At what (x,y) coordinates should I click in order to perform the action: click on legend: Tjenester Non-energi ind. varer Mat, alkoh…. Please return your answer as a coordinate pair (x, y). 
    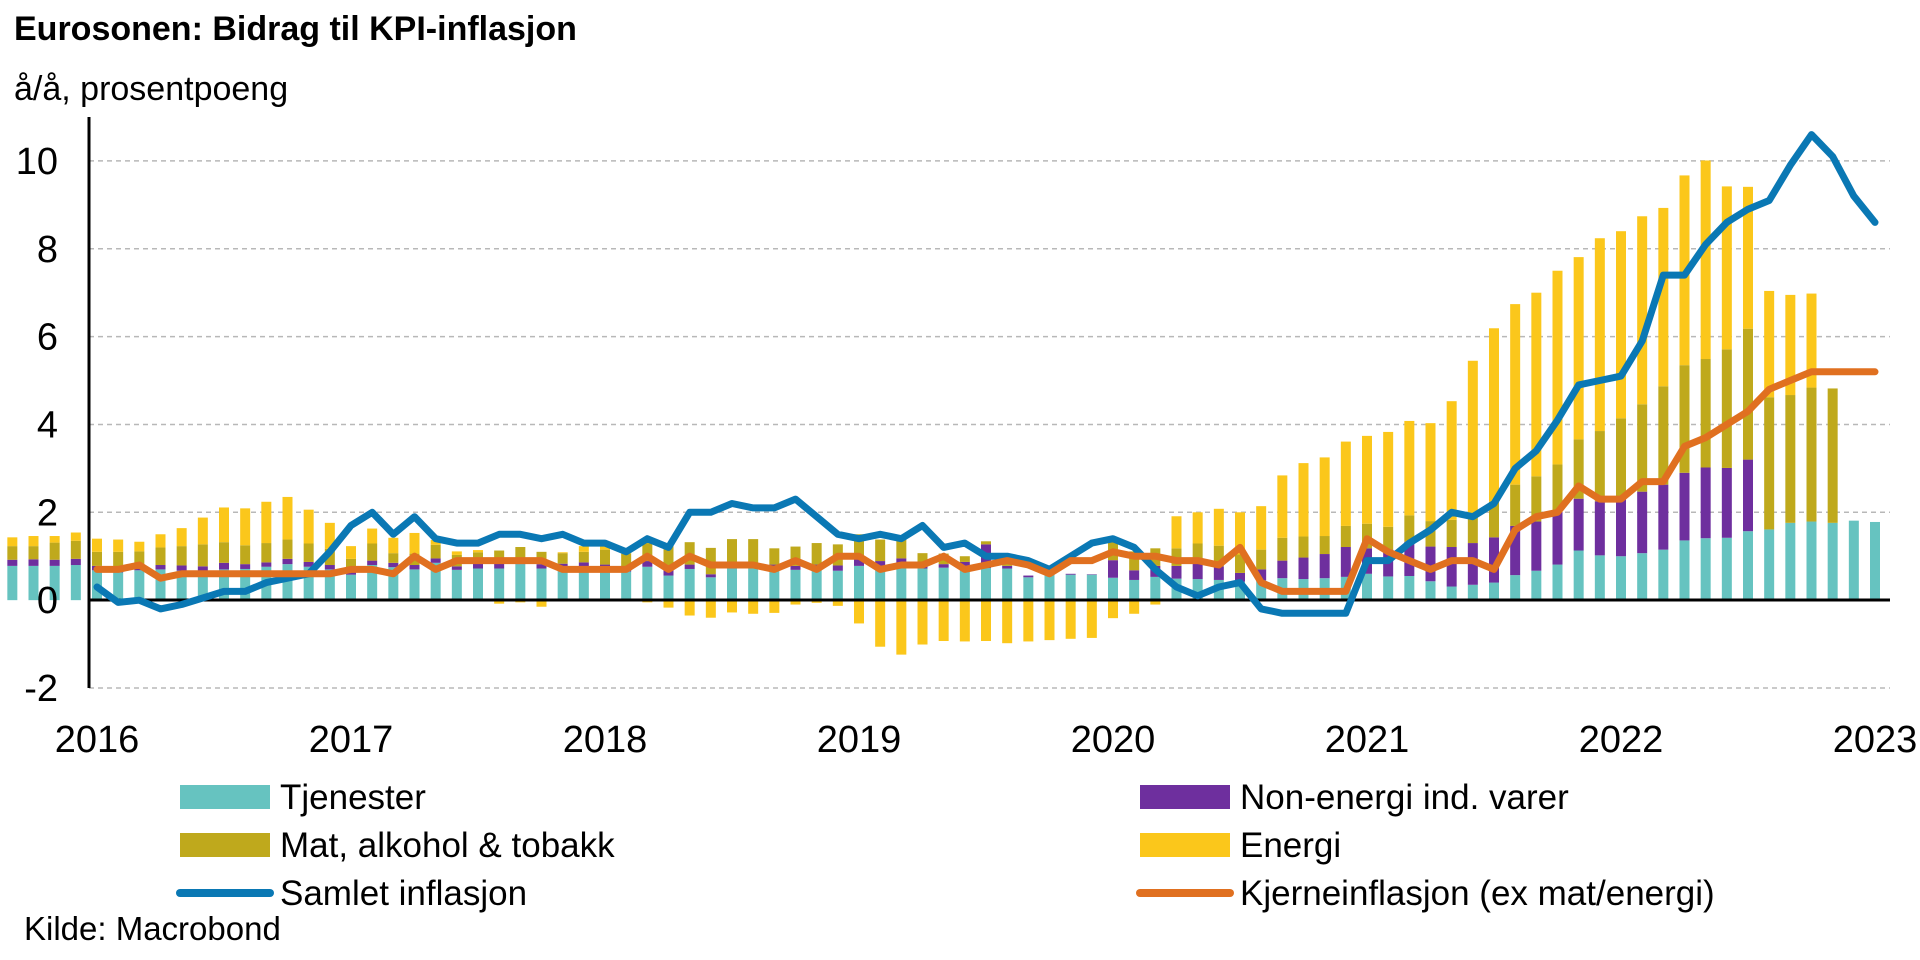
    Looking at the image, I should click on (945, 845).